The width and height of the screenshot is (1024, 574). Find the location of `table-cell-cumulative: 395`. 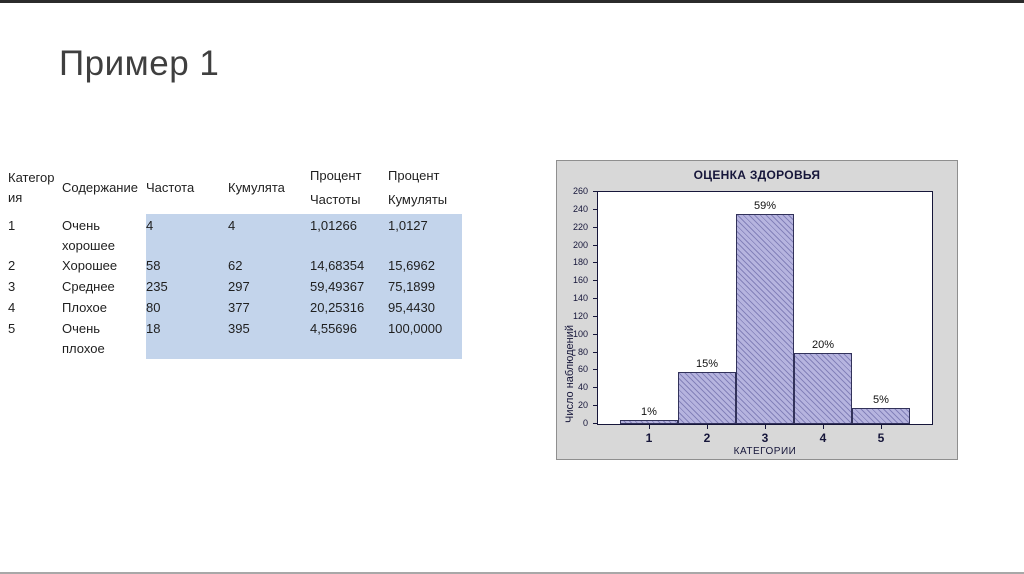

table-cell-cumulative: 395 is located at coordinates (269, 338).